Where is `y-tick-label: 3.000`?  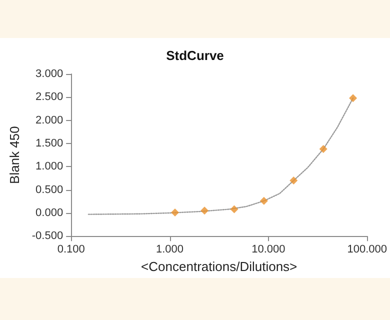 y-tick-label: 3.000 is located at coordinates (50, 74).